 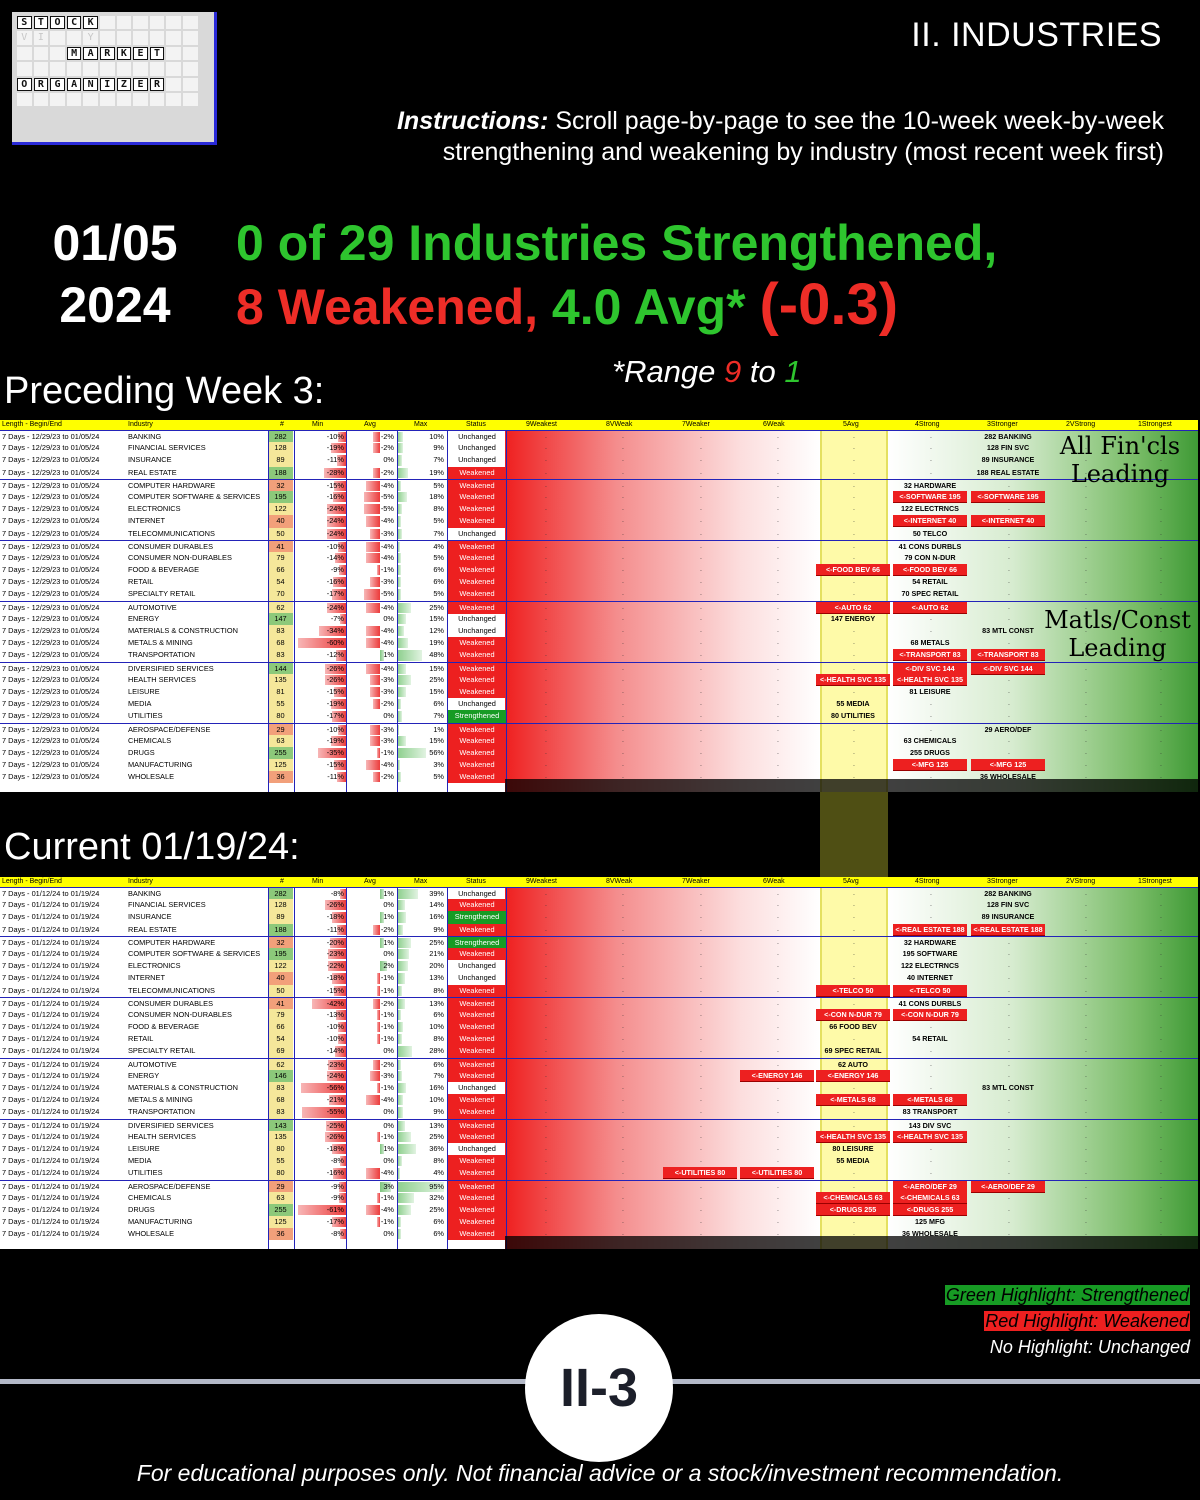 What do you see at coordinates (930, 570) in the screenshot?
I see `rank-label: <-FOOD BEV 66` at bounding box center [930, 570].